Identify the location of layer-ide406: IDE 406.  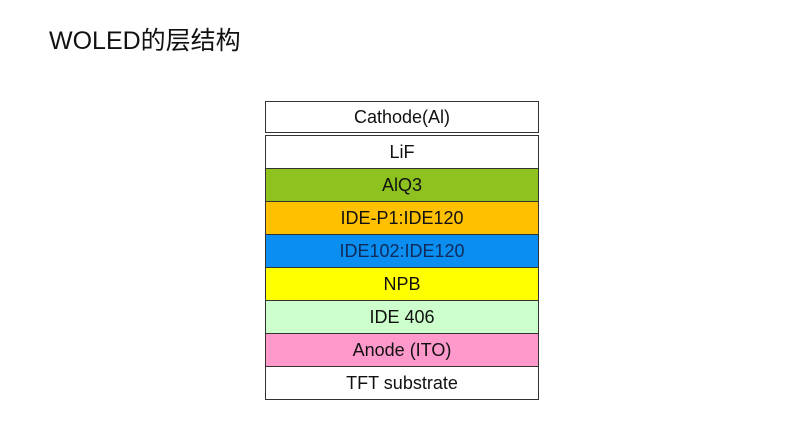
(402, 317).